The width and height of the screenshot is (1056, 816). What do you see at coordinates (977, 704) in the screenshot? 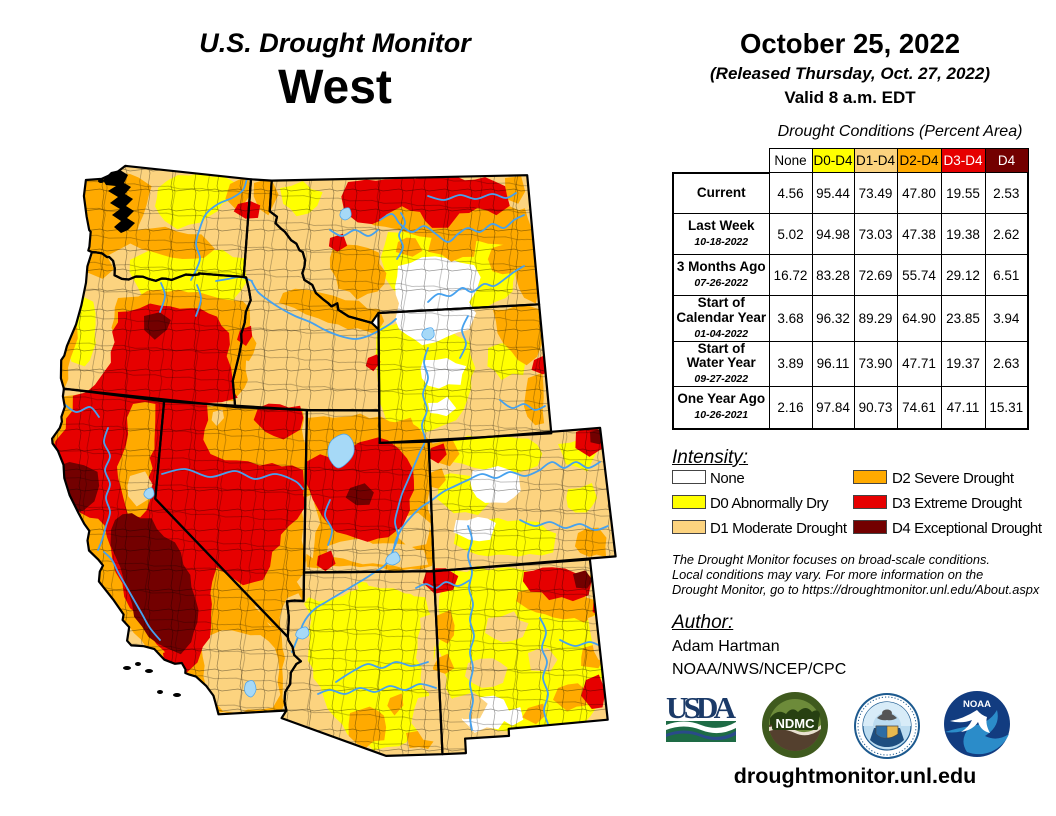
I see `svg-text: NOAA` at bounding box center [977, 704].